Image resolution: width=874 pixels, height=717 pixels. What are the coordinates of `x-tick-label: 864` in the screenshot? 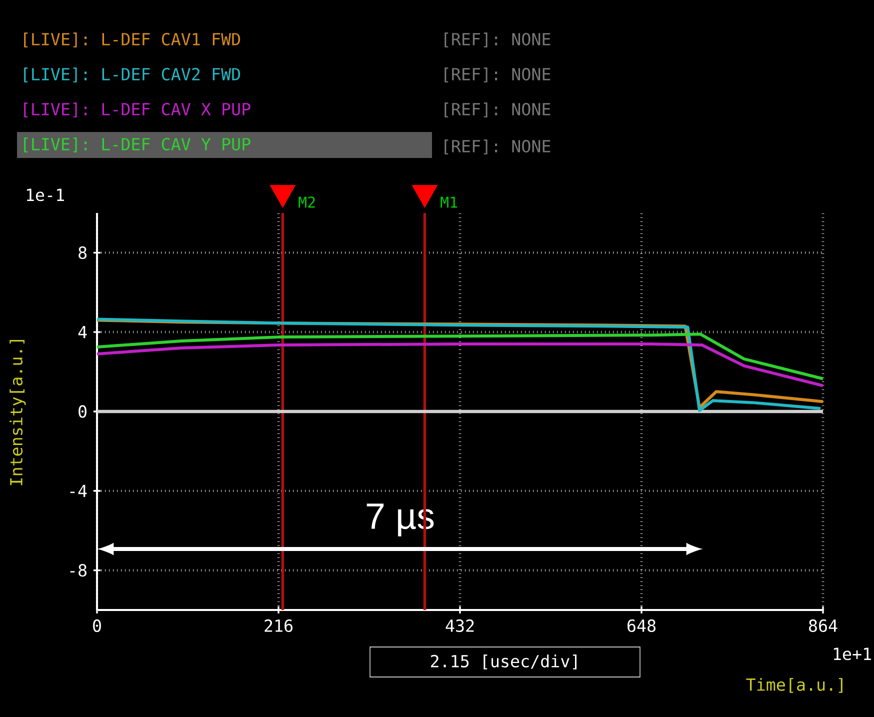 It's located at (823, 625).